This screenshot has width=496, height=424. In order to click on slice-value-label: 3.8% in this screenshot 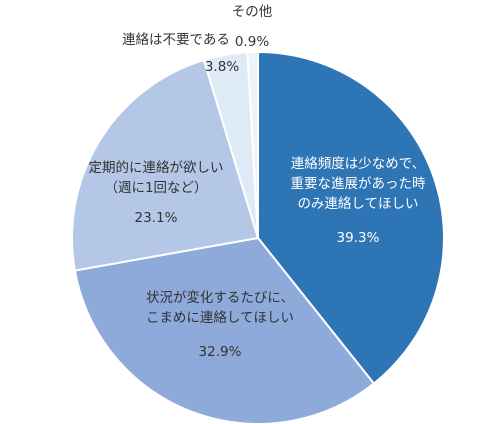, I will do `click(222, 67)`.